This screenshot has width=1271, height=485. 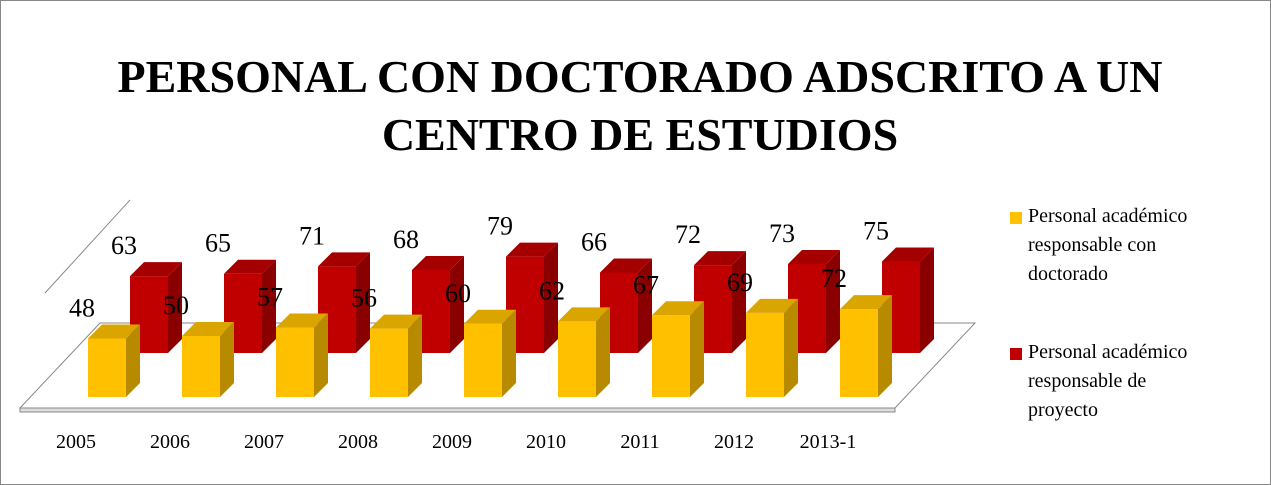 I want to click on x-tick-label: 2010, so click(x=546, y=442).